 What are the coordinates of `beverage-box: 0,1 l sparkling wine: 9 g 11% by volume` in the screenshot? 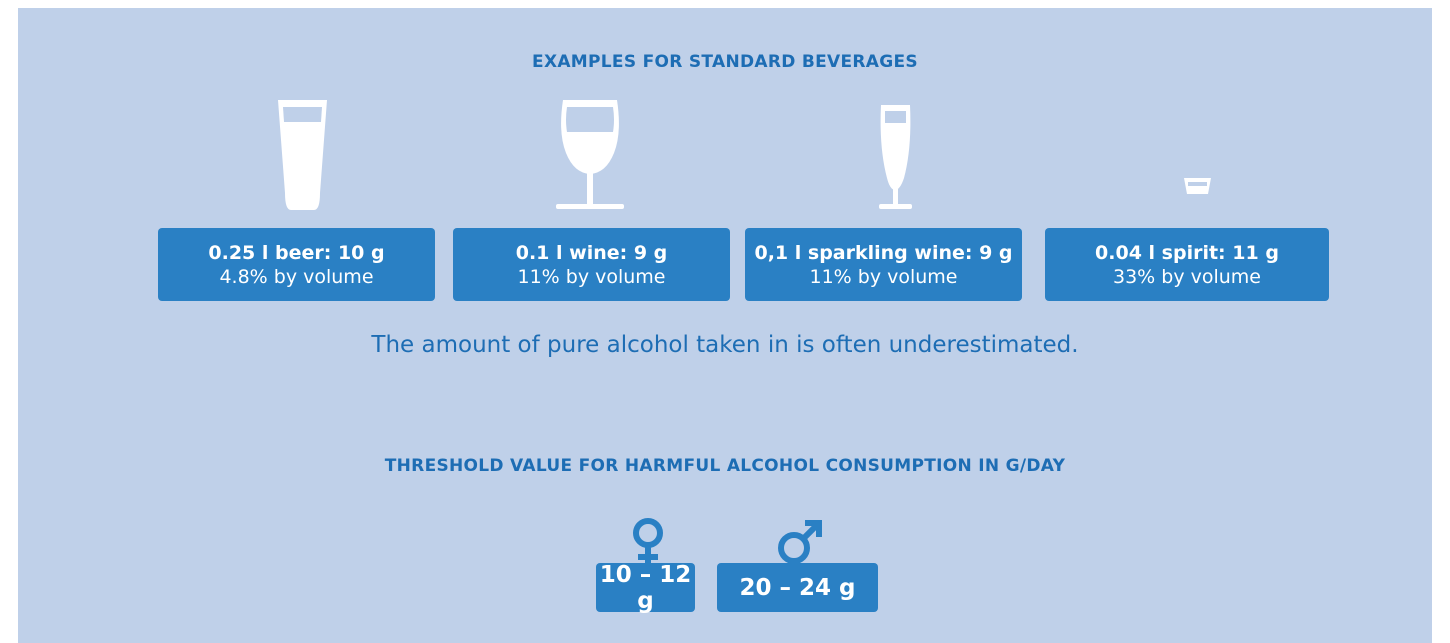 It's located at (883, 264).